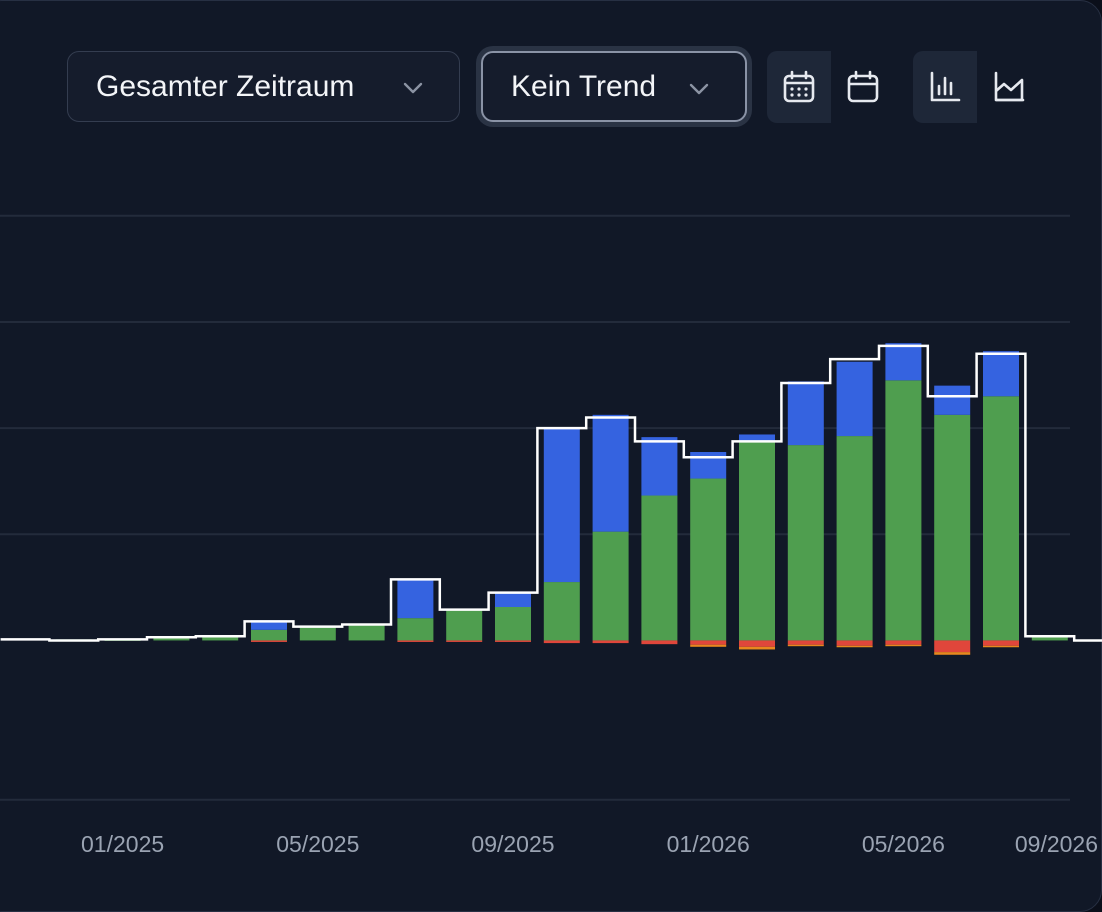 The height and width of the screenshot is (912, 1102). I want to click on daily-view-button, so click(799, 87).